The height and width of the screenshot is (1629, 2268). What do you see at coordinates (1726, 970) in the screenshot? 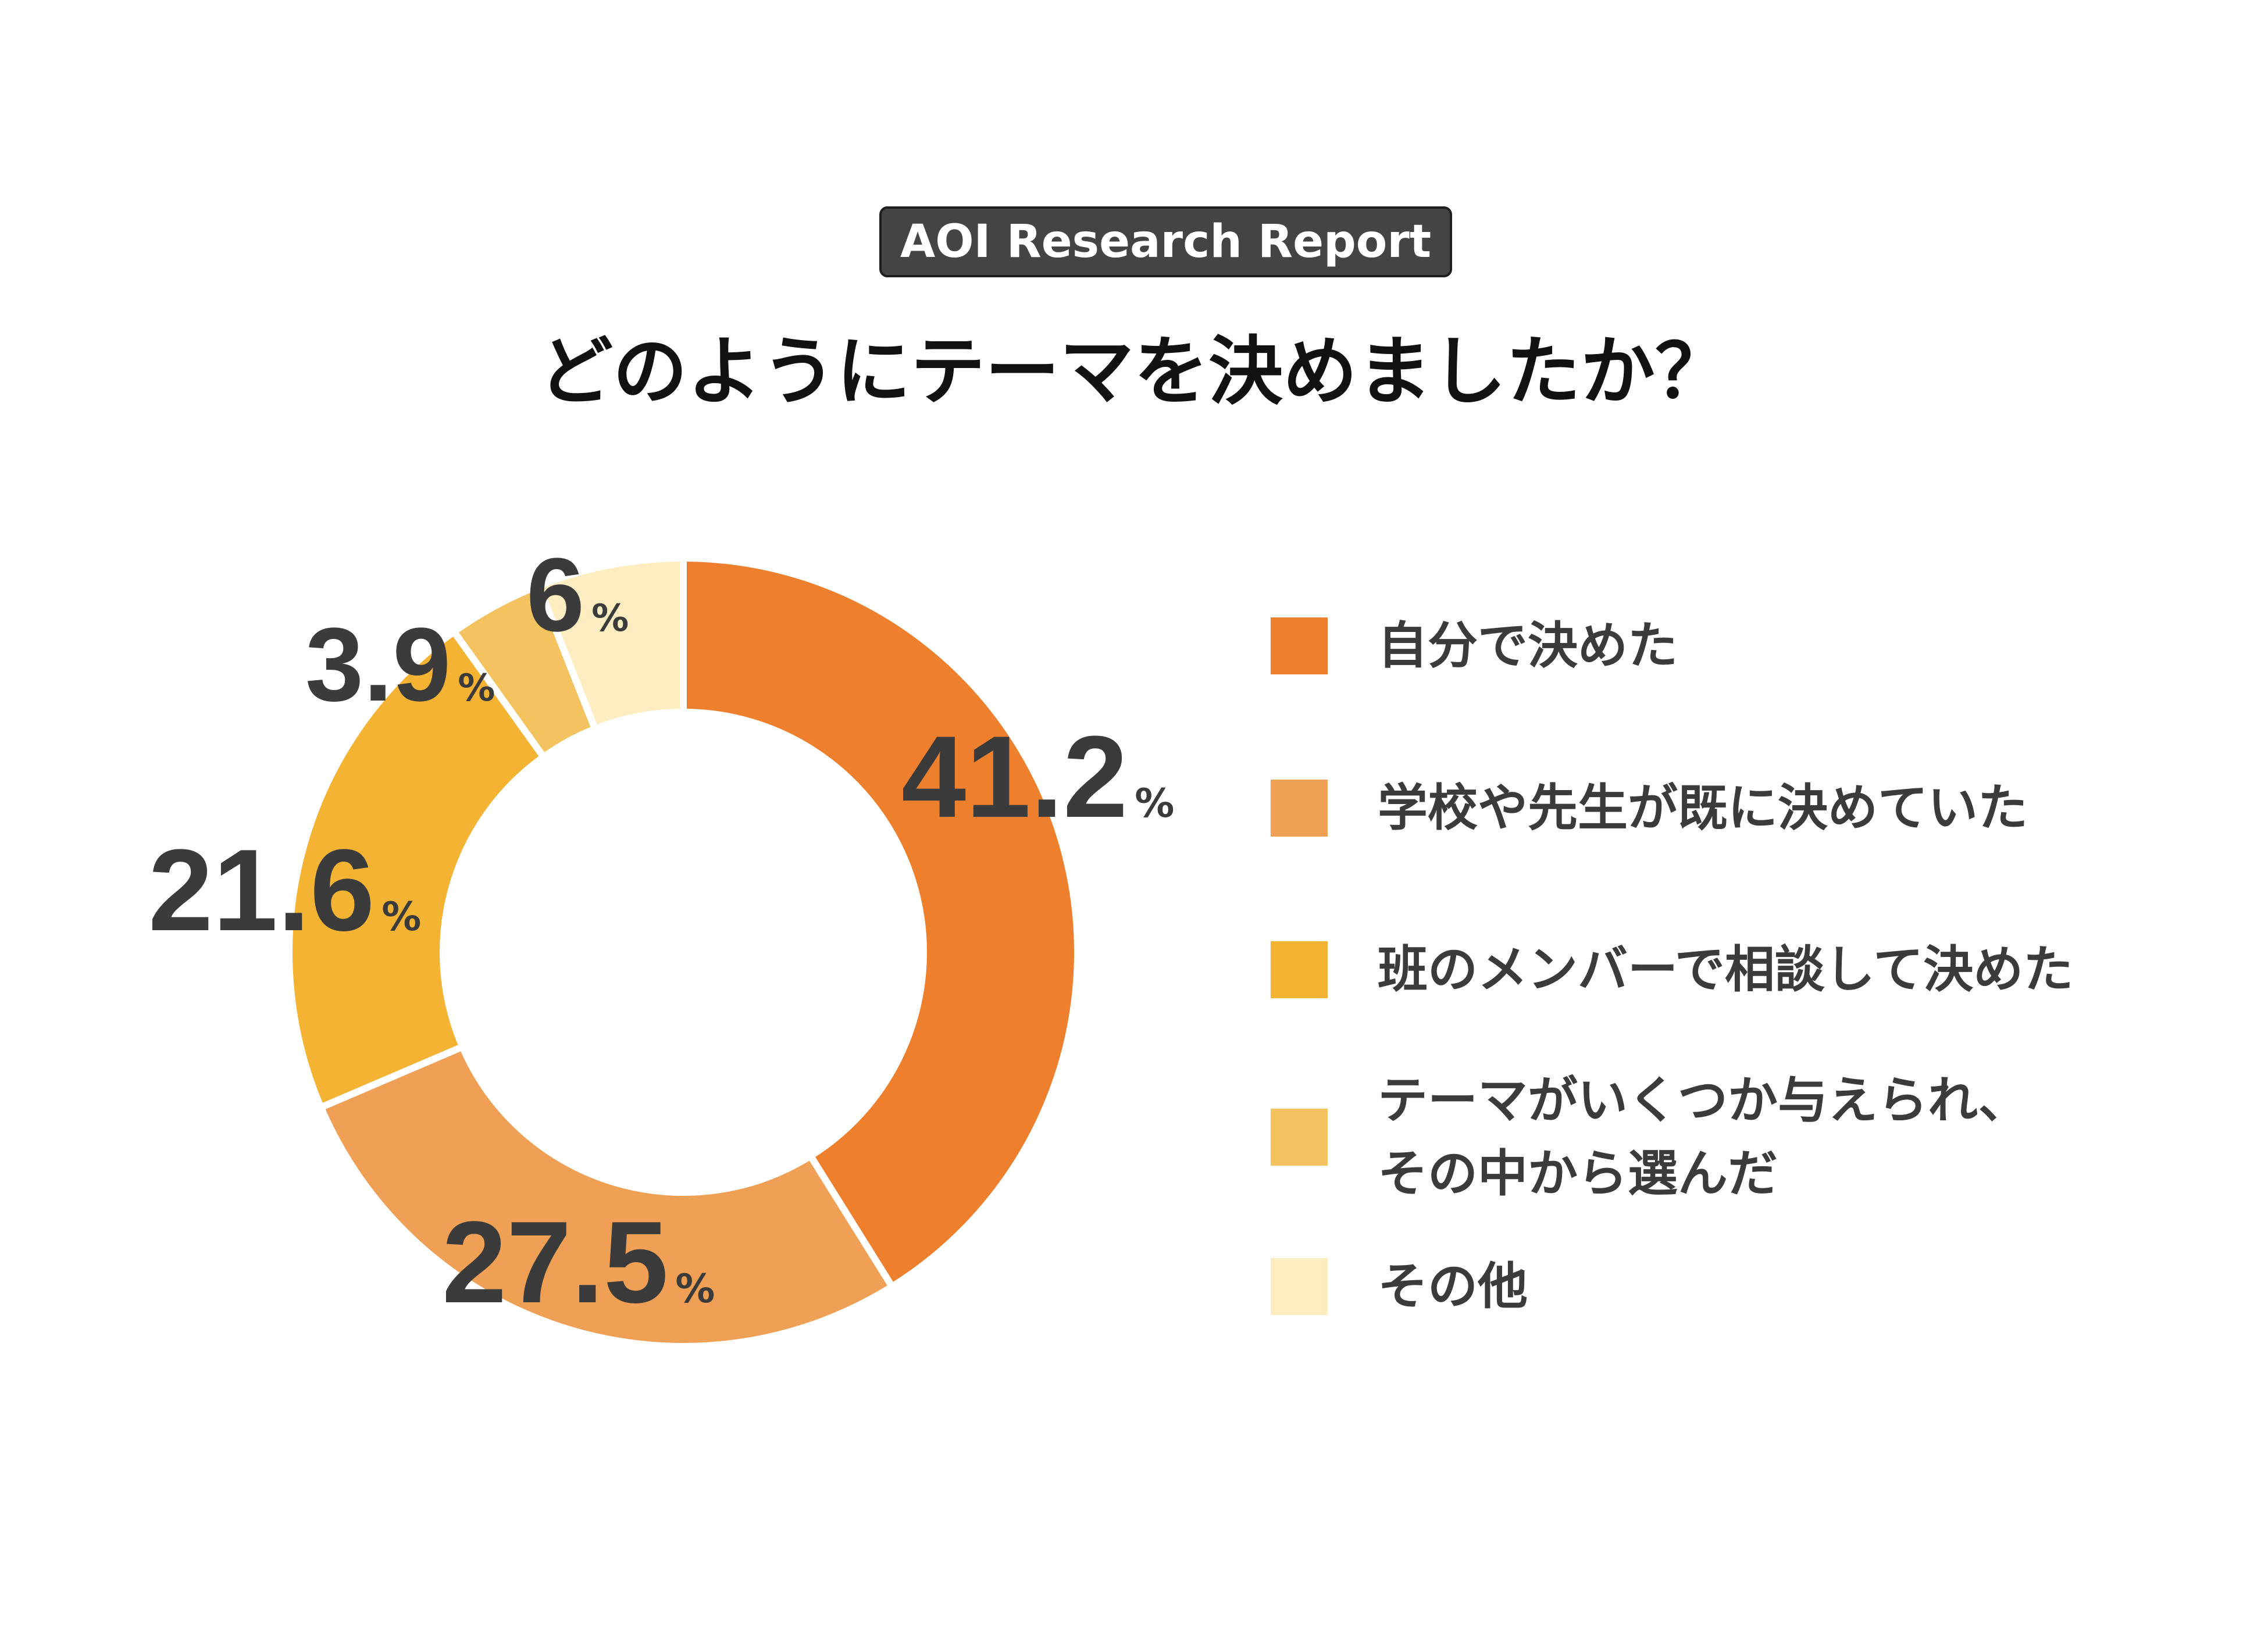
I see `legend-label: 班のメンバーで相談して決めた` at bounding box center [1726, 970].